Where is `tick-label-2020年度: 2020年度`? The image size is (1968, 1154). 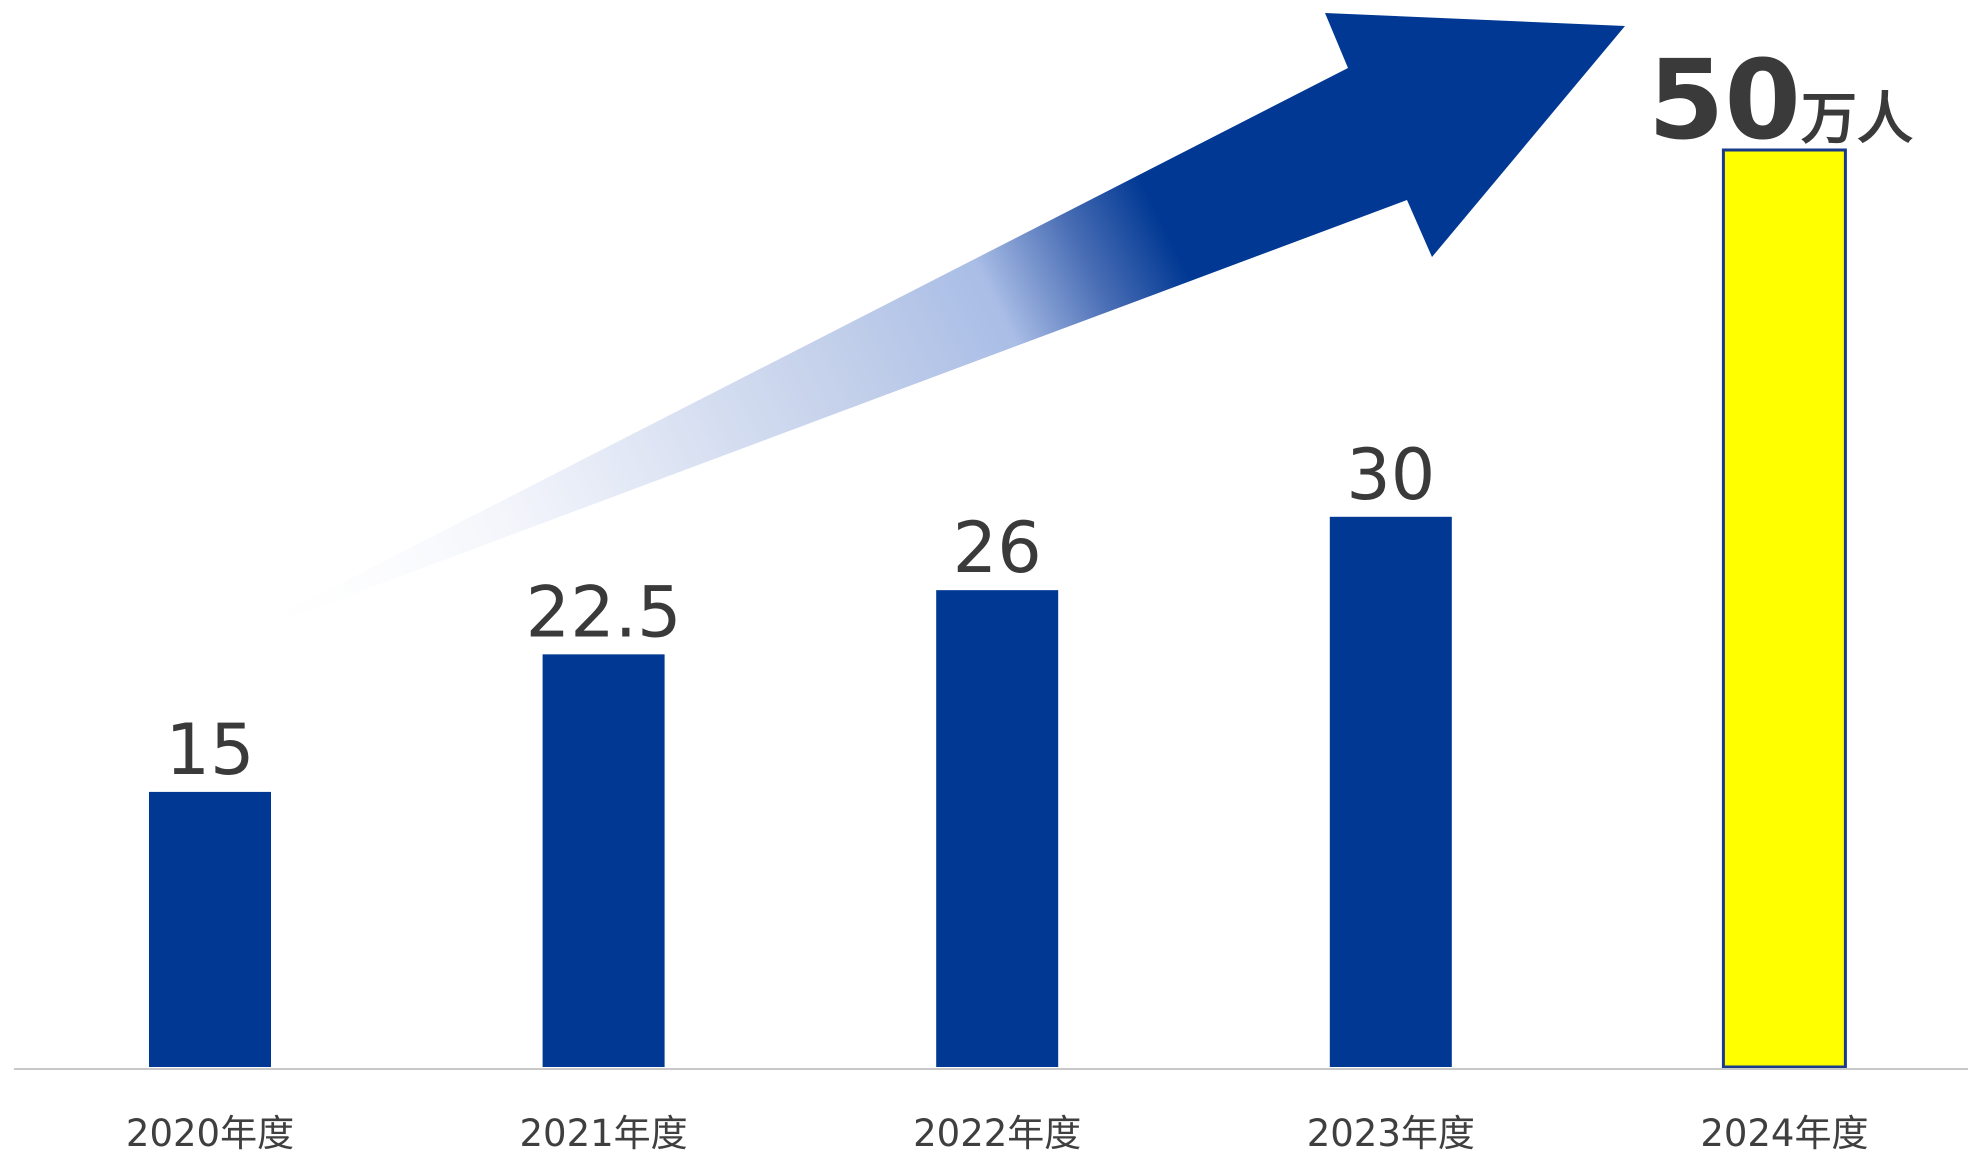
tick-label-2020年度: 2020年度 is located at coordinates (210, 1133).